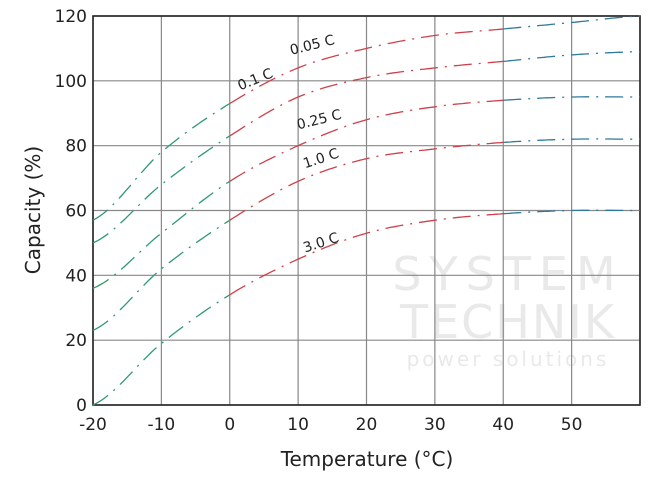  I want to click on x-tick-label: -10, so click(161, 425).